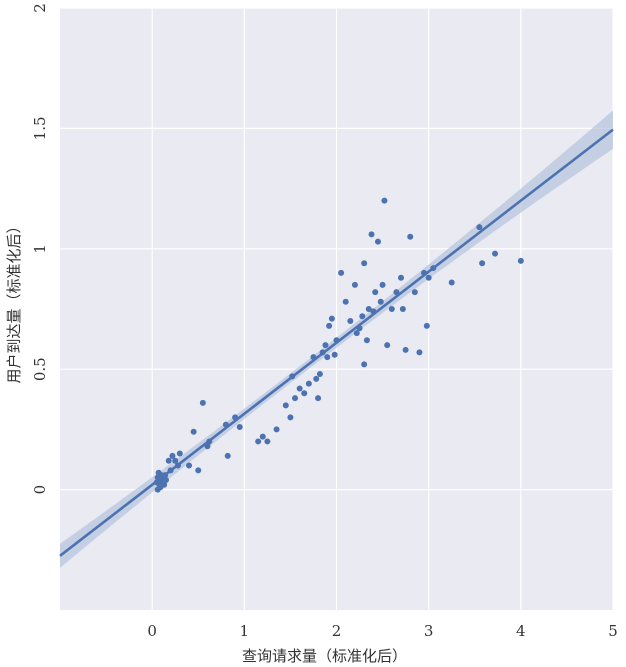  What do you see at coordinates (40, 8) in the screenshot?
I see `y-tick-label: 2` at bounding box center [40, 8].